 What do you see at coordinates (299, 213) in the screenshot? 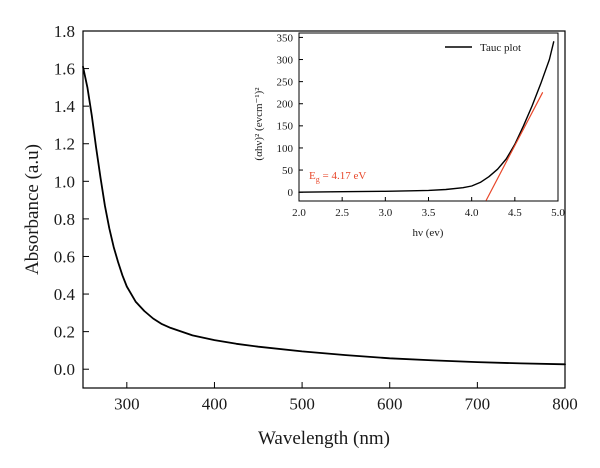
I see `in-x-tick-label: 2.0` at bounding box center [299, 213].